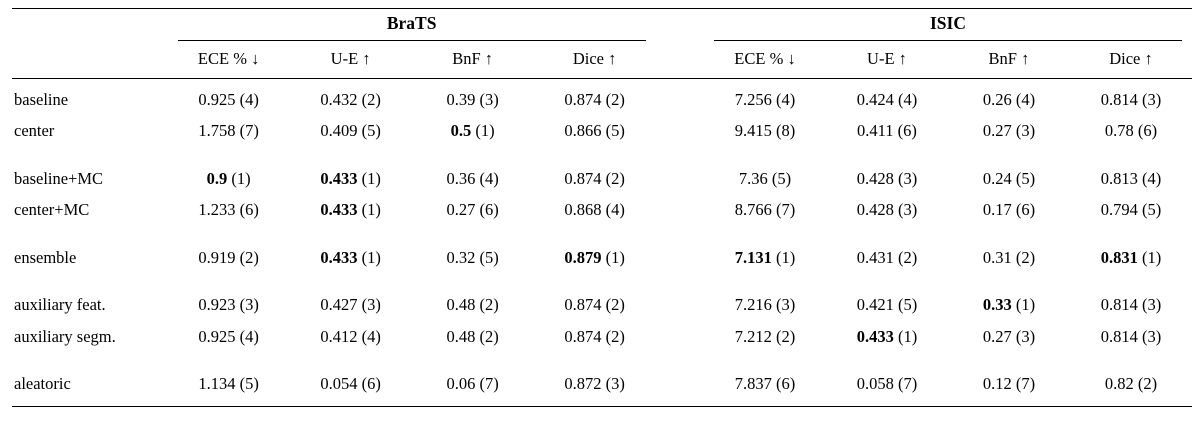 This screenshot has width=1204, height=422. Describe the element at coordinates (753, 336) in the screenshot. I see `metric-value: 7.212` at that location.